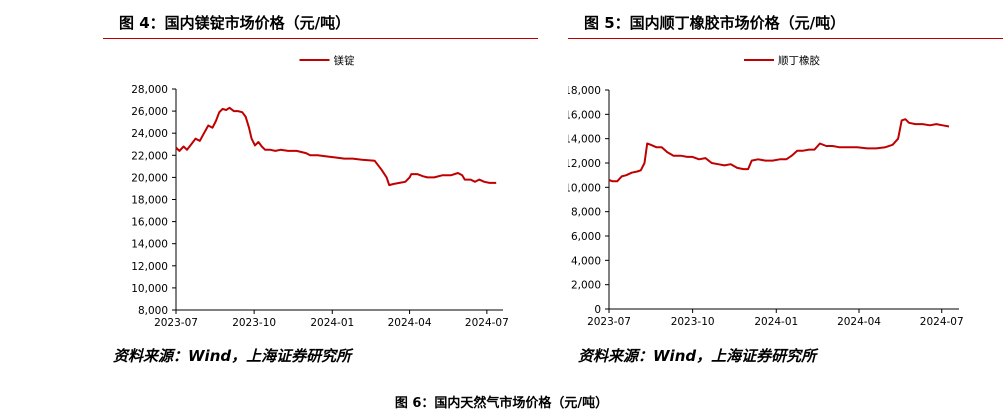  I want to click on y-tick-label: 4,000, so click(586, 261).